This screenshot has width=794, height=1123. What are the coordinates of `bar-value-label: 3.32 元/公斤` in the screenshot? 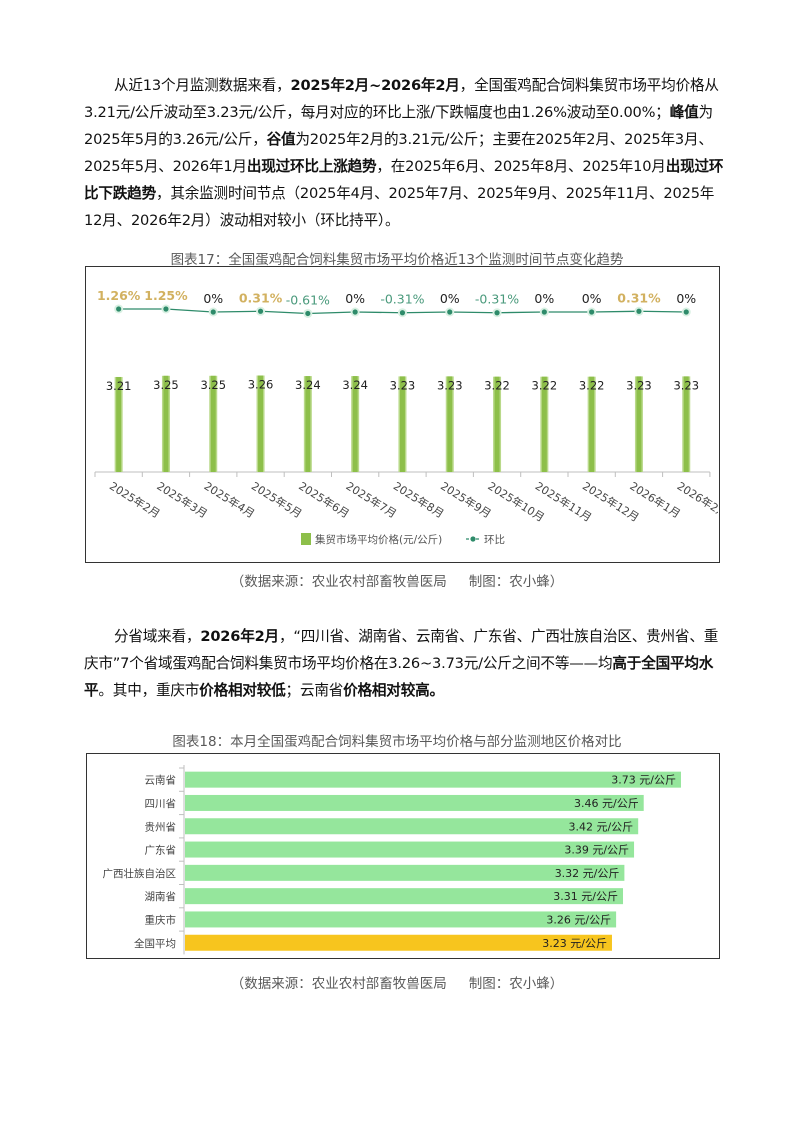 It's located at (587, 873).